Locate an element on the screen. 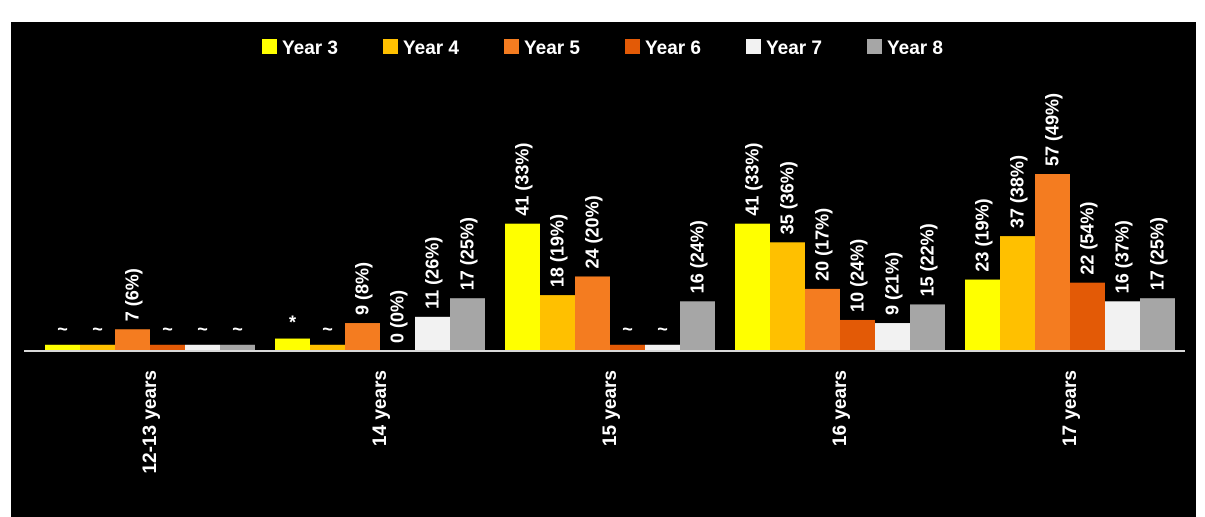  data-label-16-years-year-7: 9 (21%) is located at coordinates (893, 283).